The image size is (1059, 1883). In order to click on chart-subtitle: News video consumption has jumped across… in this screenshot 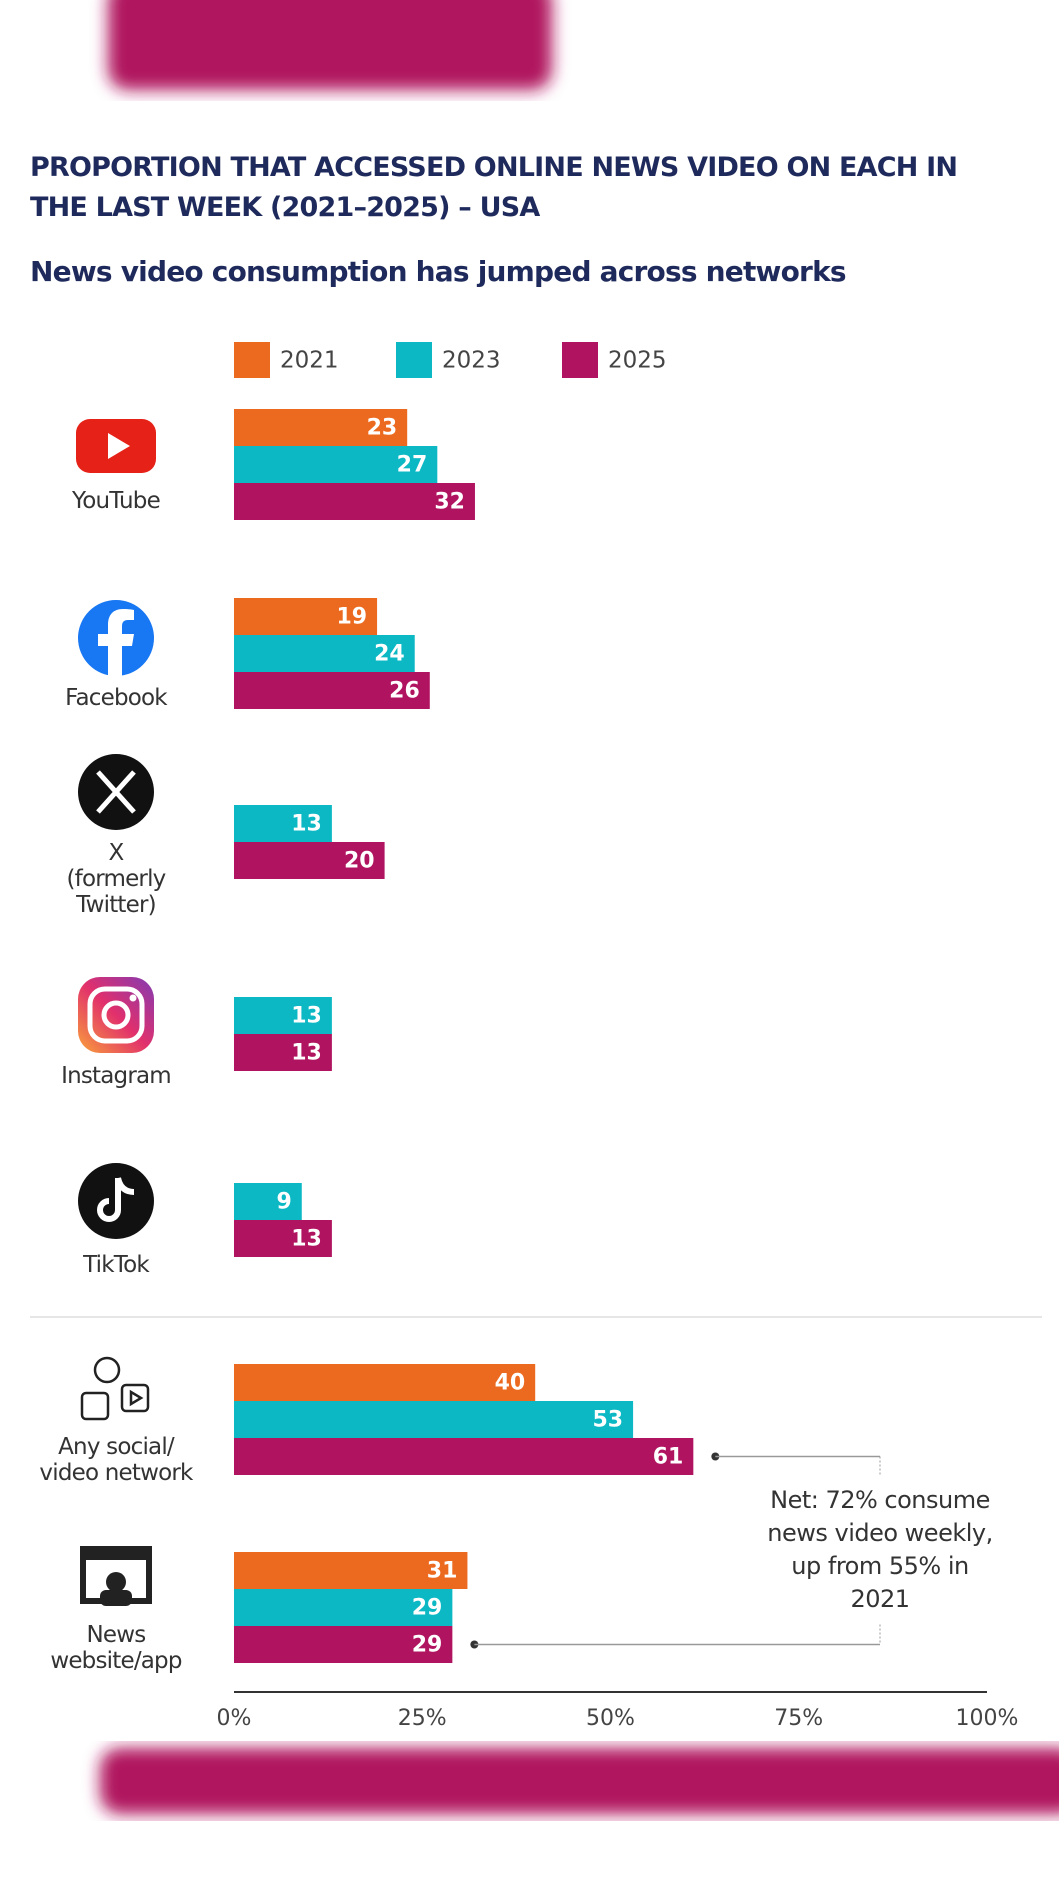, I will do `click(438, 271)`.